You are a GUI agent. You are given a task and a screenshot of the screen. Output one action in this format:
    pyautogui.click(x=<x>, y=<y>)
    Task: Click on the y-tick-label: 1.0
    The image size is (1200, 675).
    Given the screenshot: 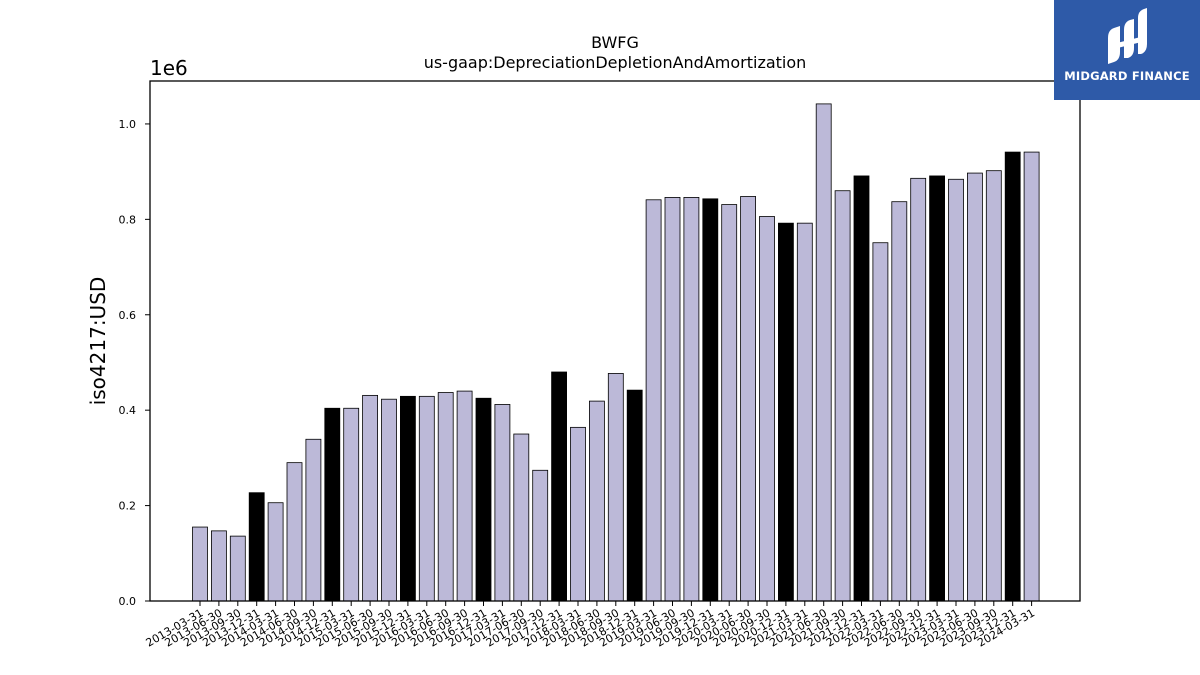 What is the action you would take?
    pyautogui.click(x=128, y=124)
    